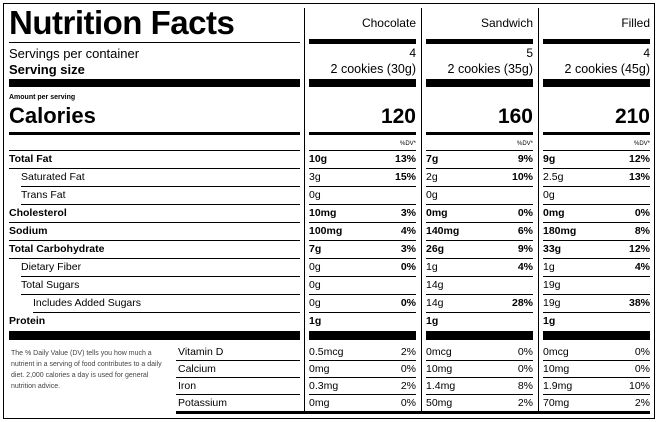 Image resolution: width=658 pixels, height=422 pixels. Describe the element at coordinates (490, 69) in the screenshot. I see `serving-size-value: 2 cookies (35g)` at that location.